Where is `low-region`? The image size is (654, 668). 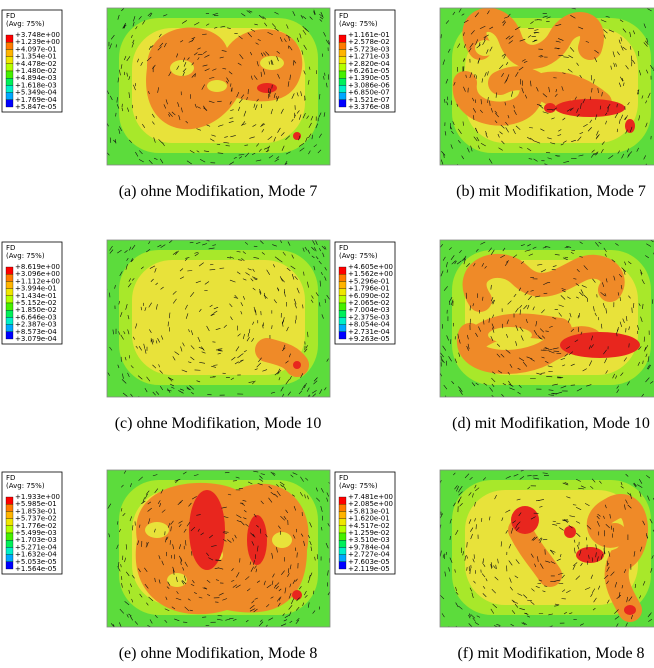
low-region is located at coordinates (157, 530).